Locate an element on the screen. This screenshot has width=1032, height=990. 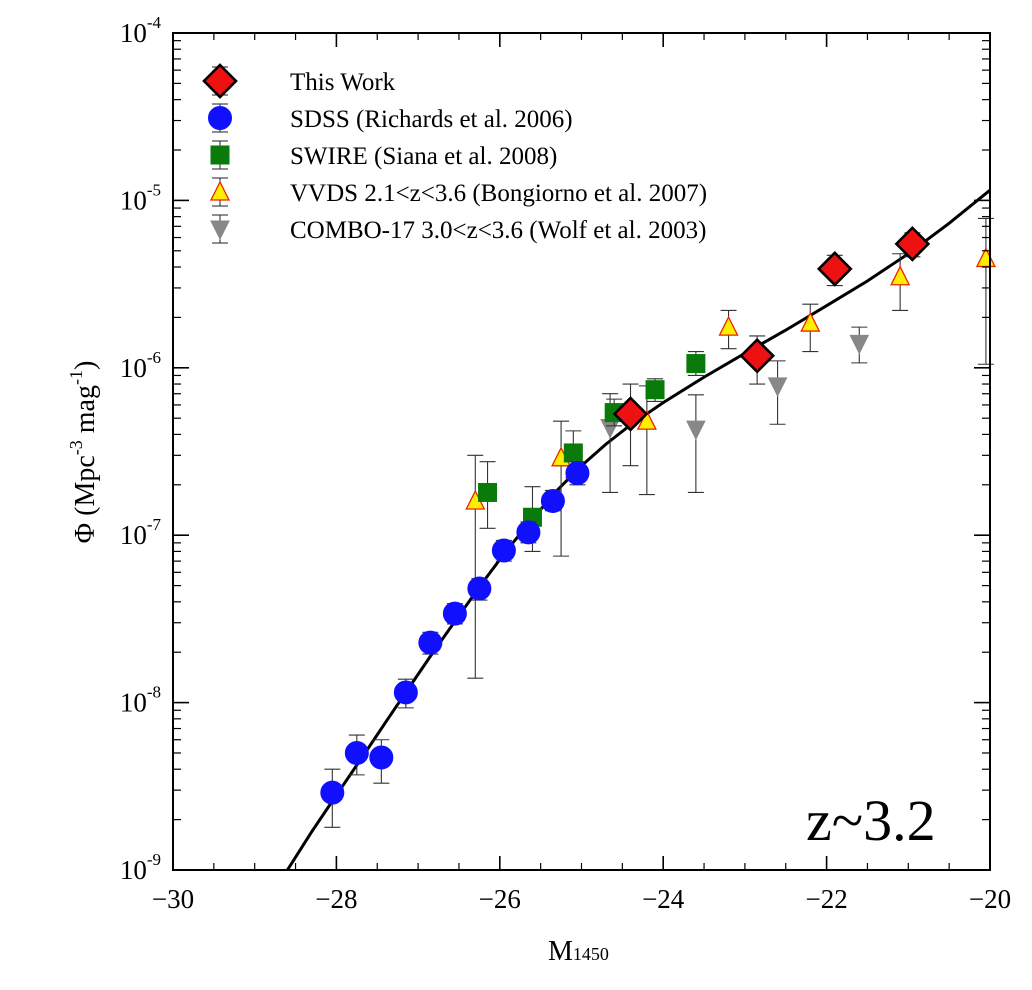
x-axis-title-sub: 1450 is located at coordinates (591, 954).